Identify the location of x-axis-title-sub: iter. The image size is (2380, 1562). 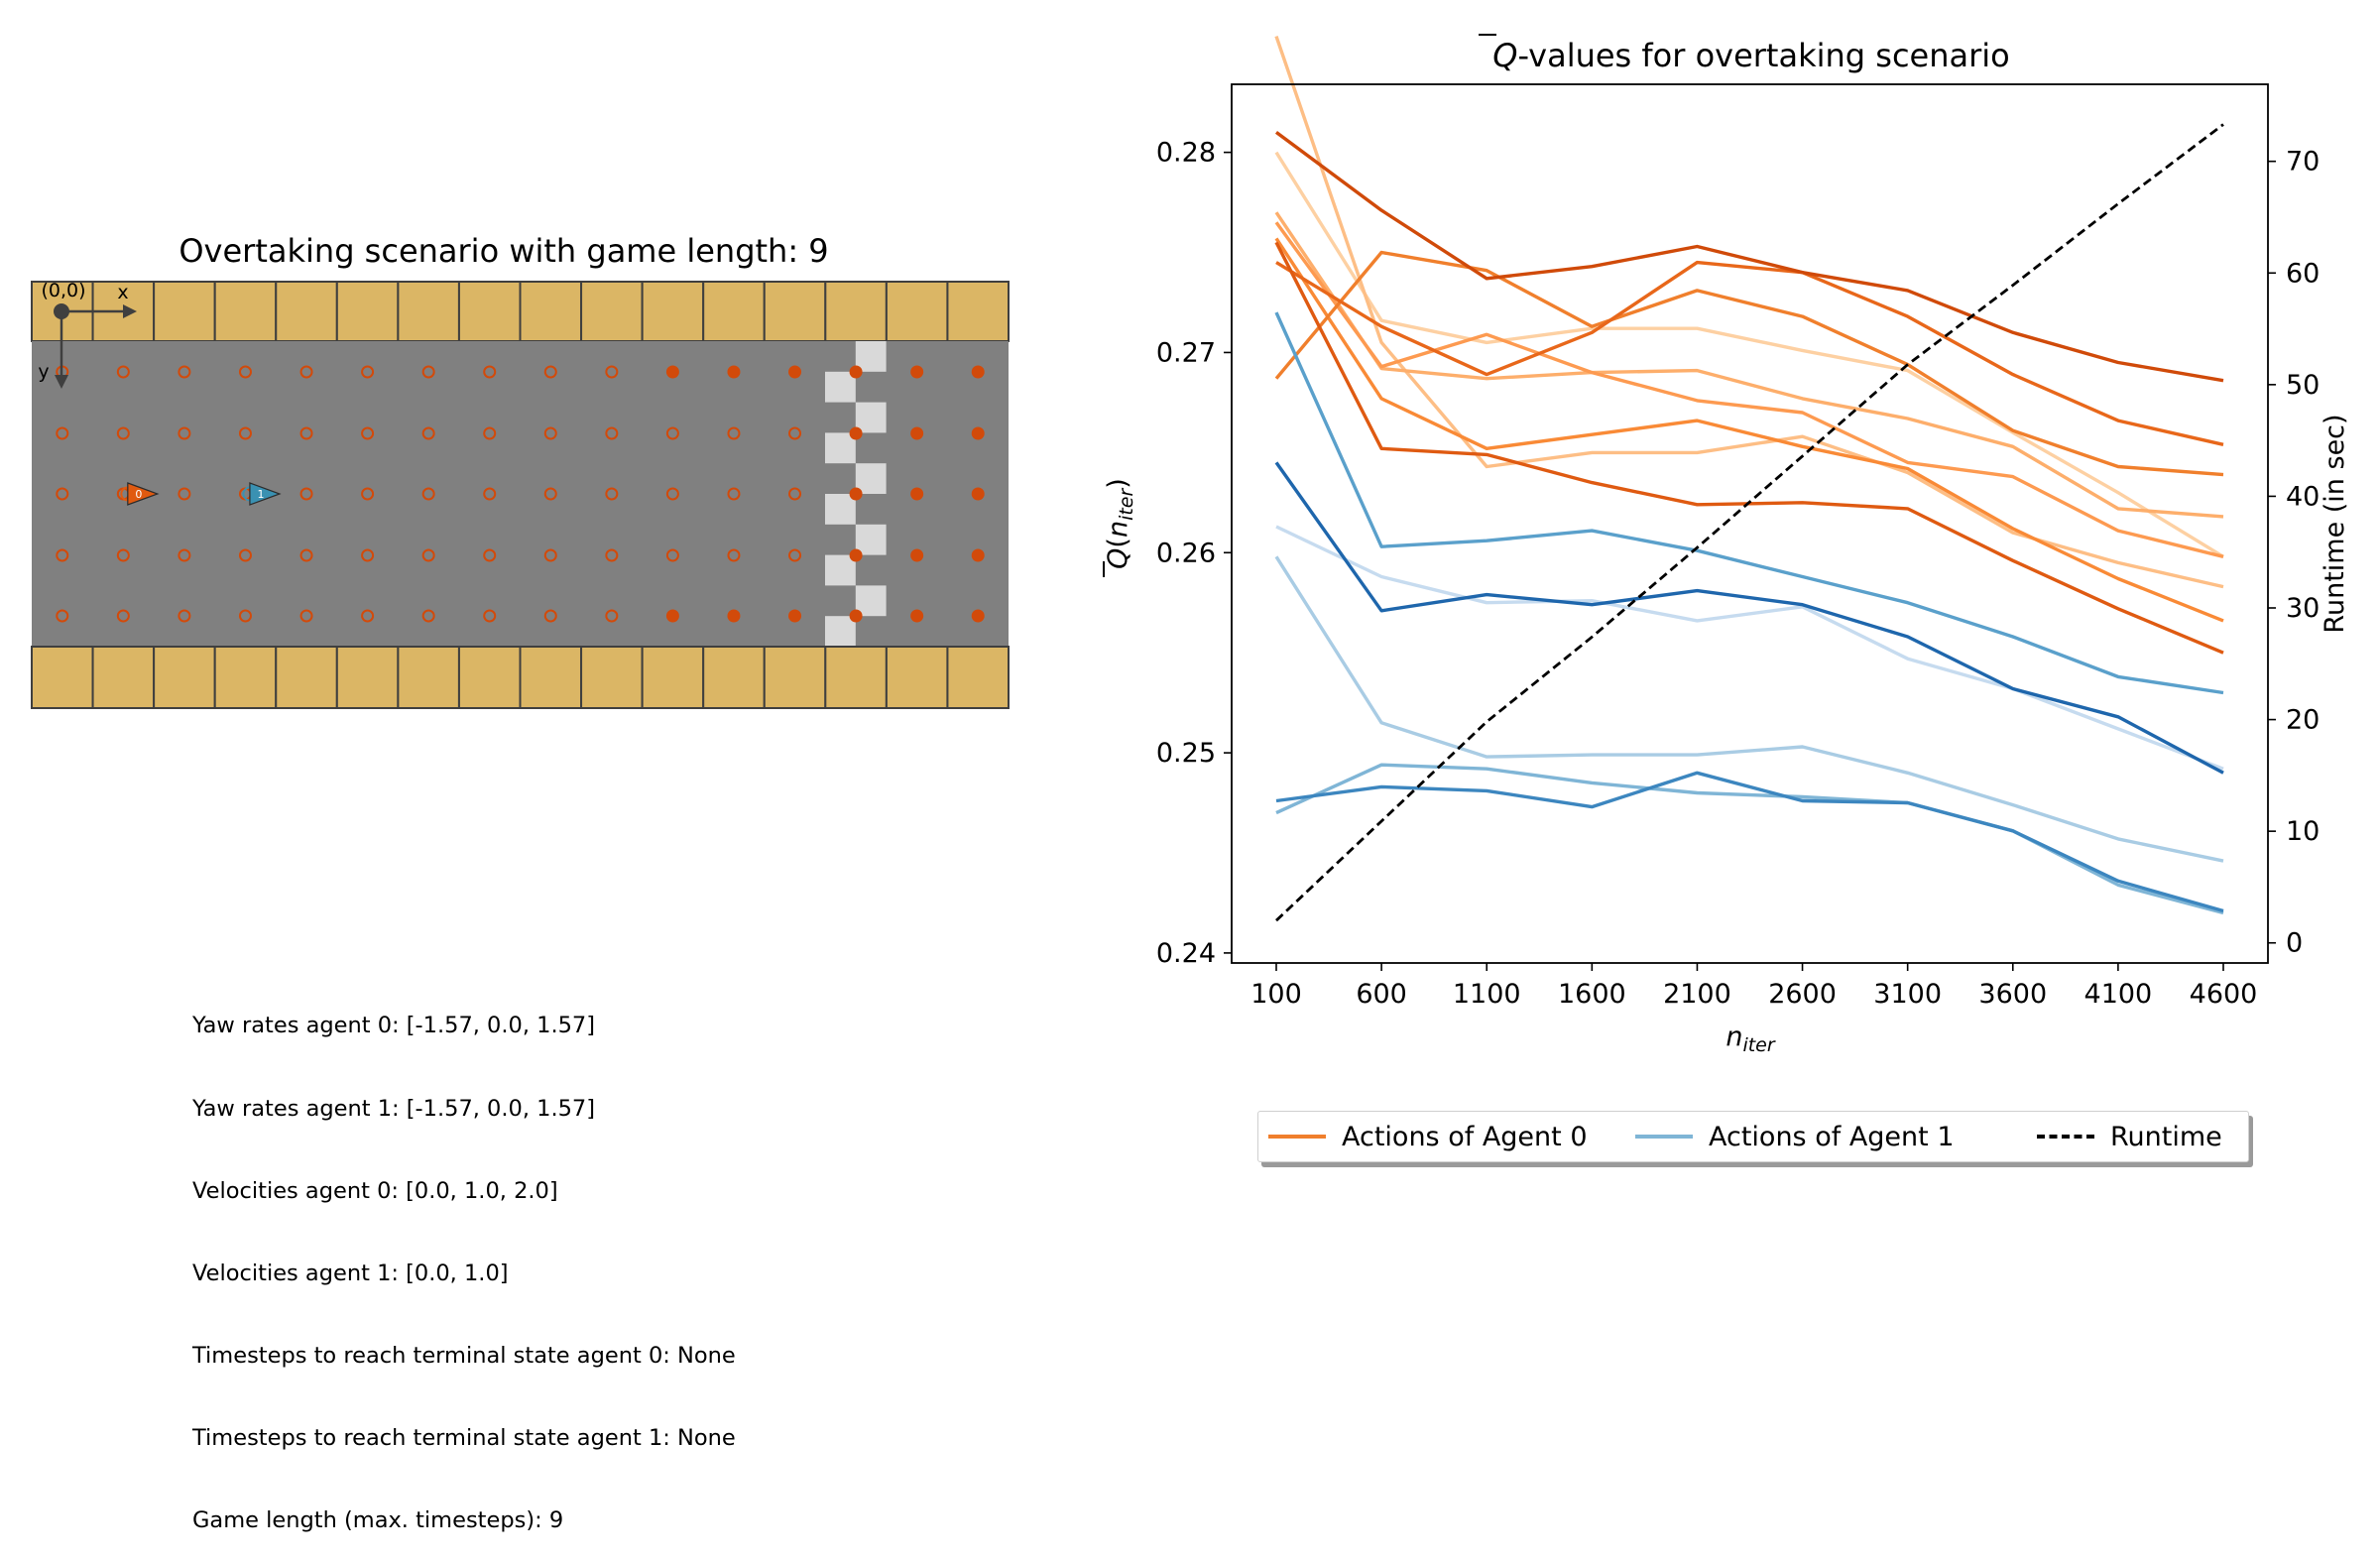
(1758, 1045).